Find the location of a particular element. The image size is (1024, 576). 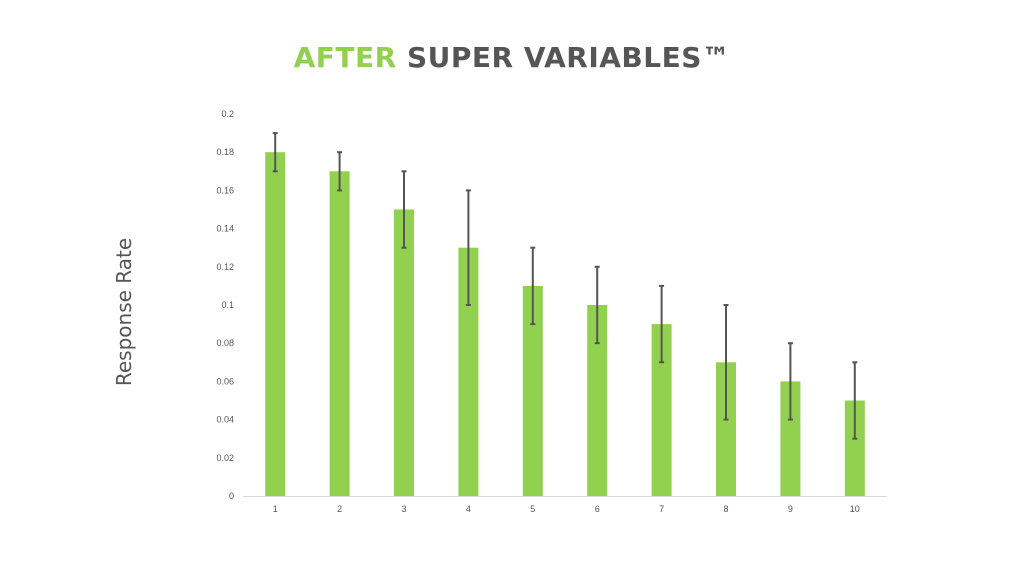

y-tick-label: 0.04 is located at coordinates (225, 420).